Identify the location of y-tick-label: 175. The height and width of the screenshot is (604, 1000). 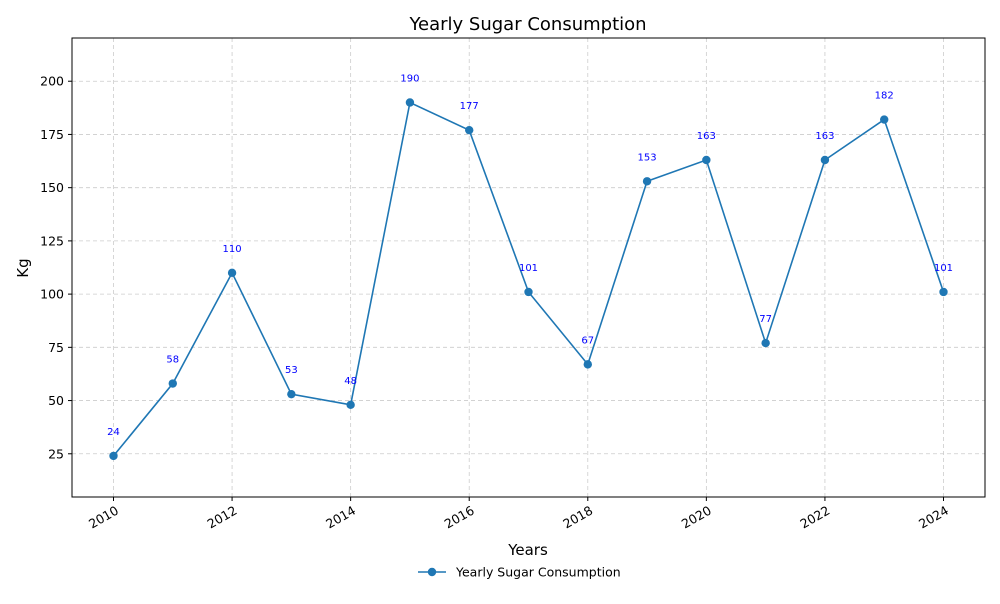
(52, 134).